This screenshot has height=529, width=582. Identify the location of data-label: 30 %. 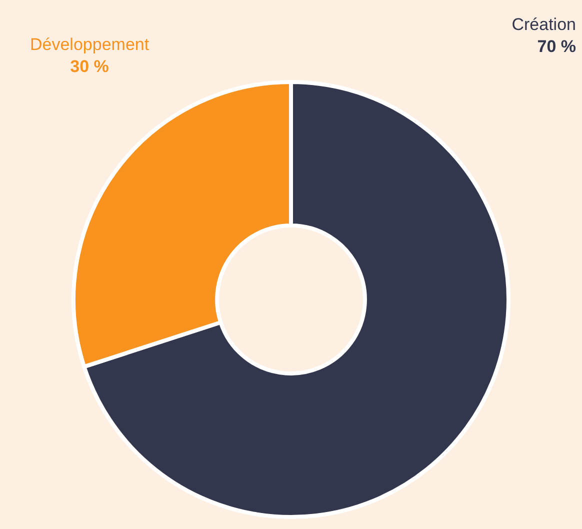
(89, 67).